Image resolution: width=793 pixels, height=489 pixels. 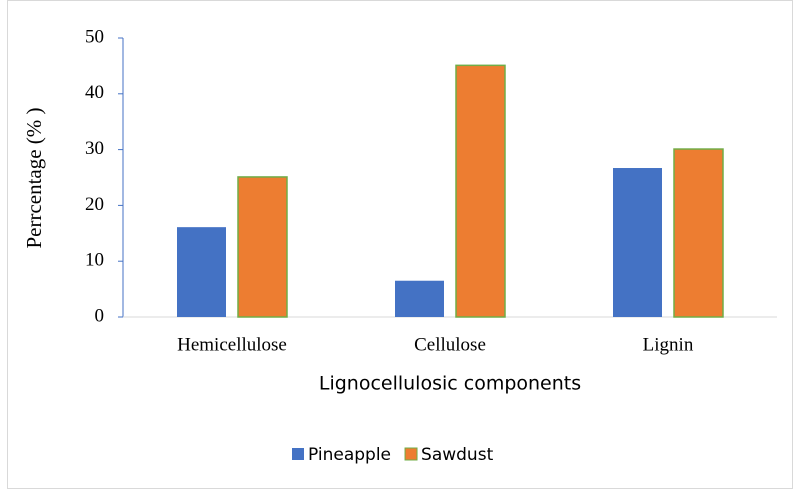 I want to click on x-tick-label: Lignin, so click(x=668, y=344).